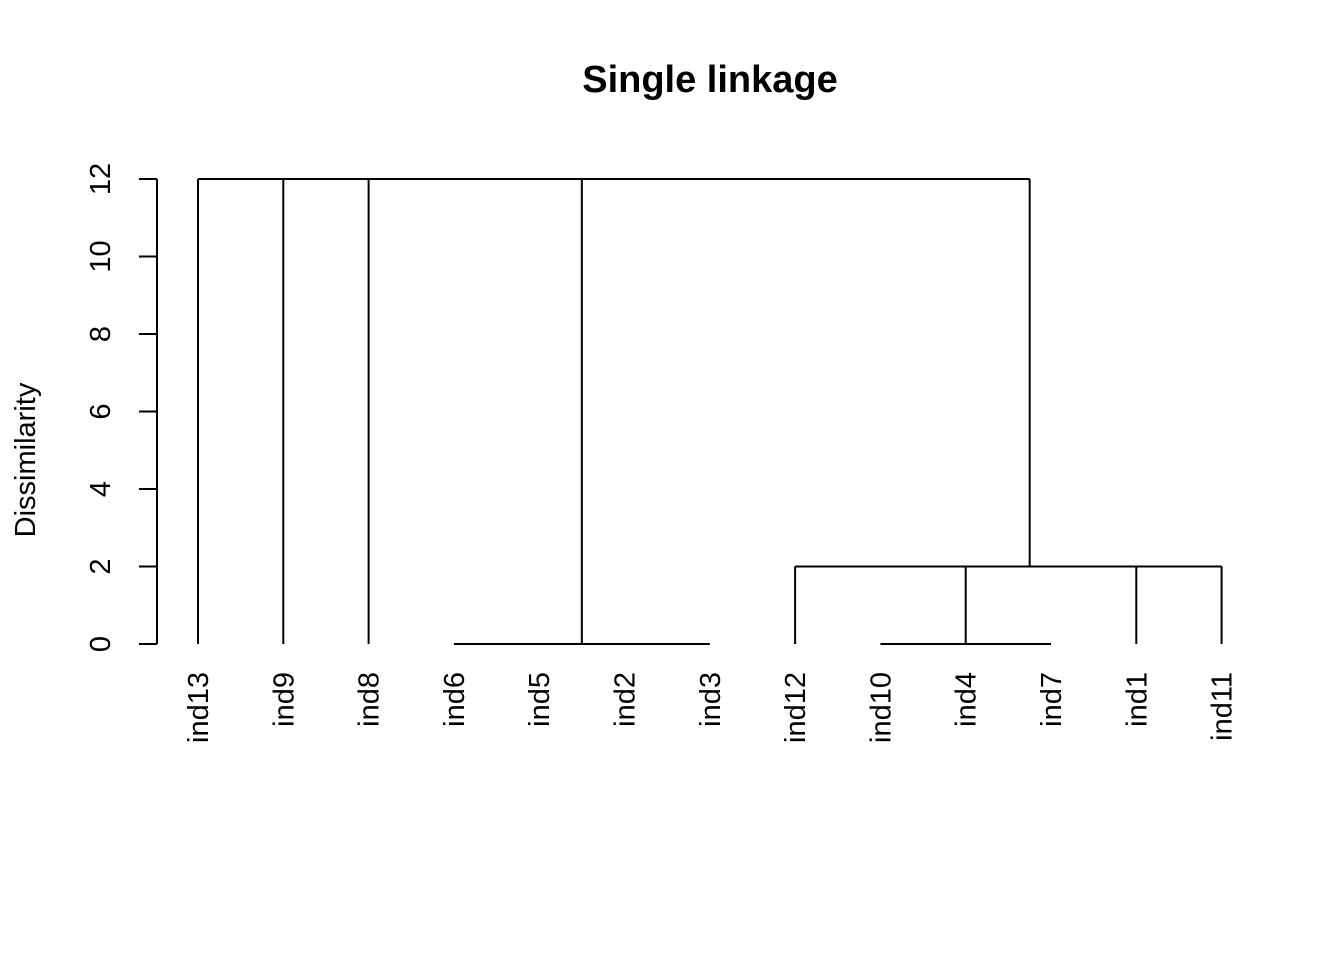  I want to click on y-tick-label: 8, so click(101, 334).